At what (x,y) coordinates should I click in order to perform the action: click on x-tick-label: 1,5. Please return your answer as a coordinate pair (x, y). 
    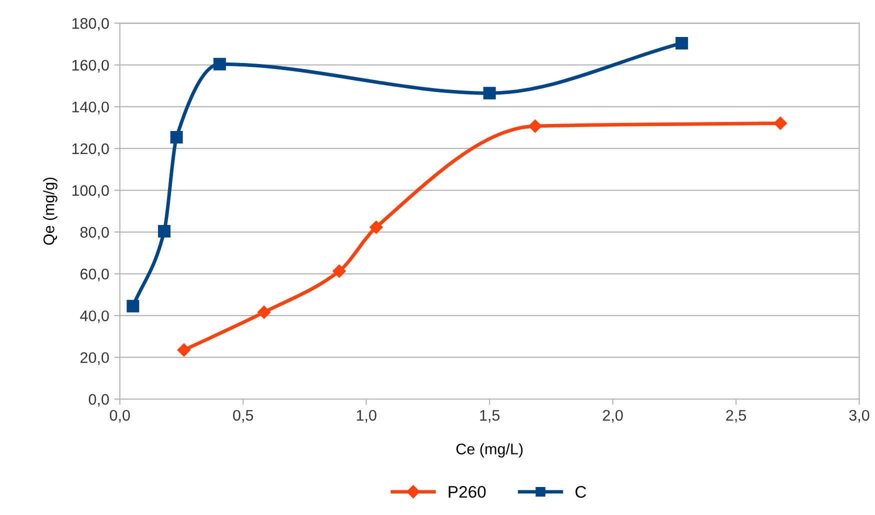
    Looking at the image, I should click on (490, 416).